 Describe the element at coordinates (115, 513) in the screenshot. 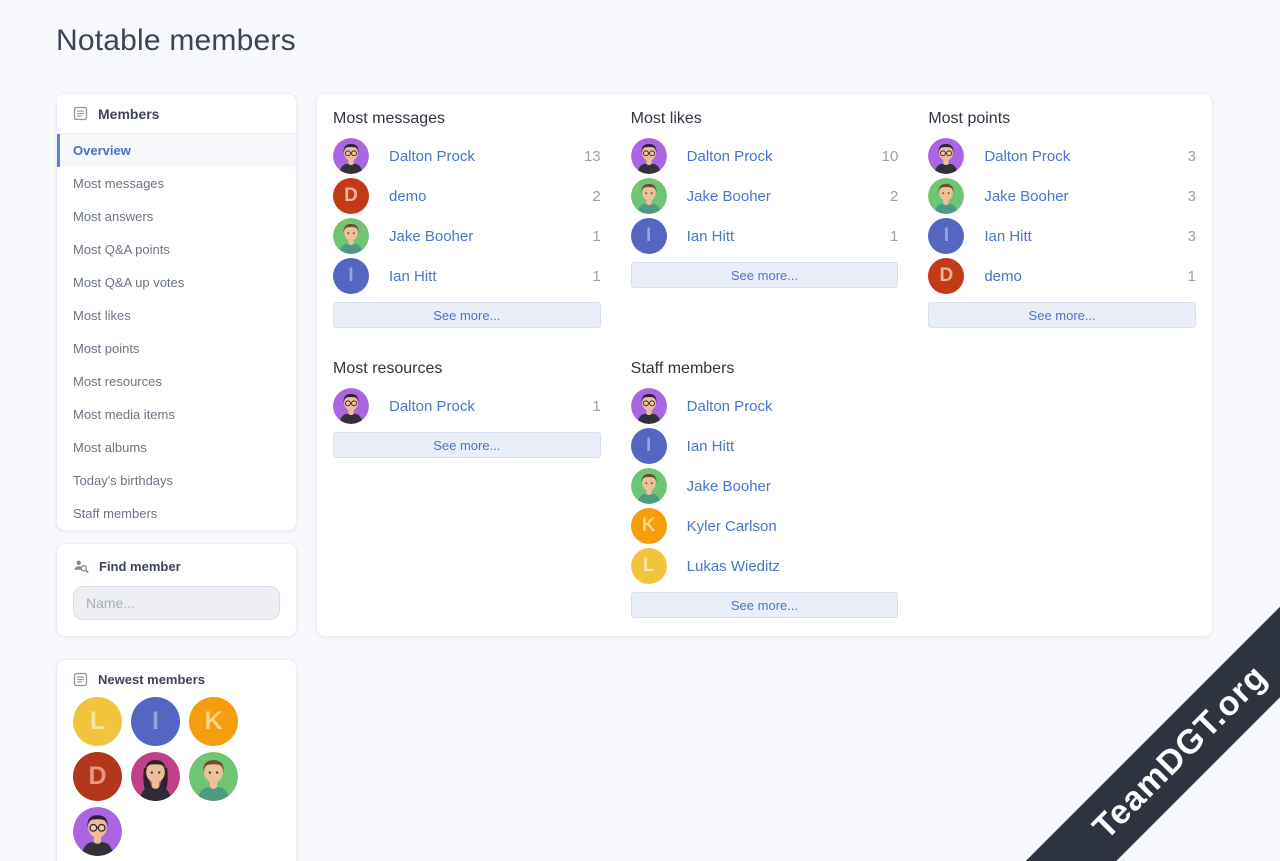

I see `sidebar-item-staff-members: Staff members` at that location.